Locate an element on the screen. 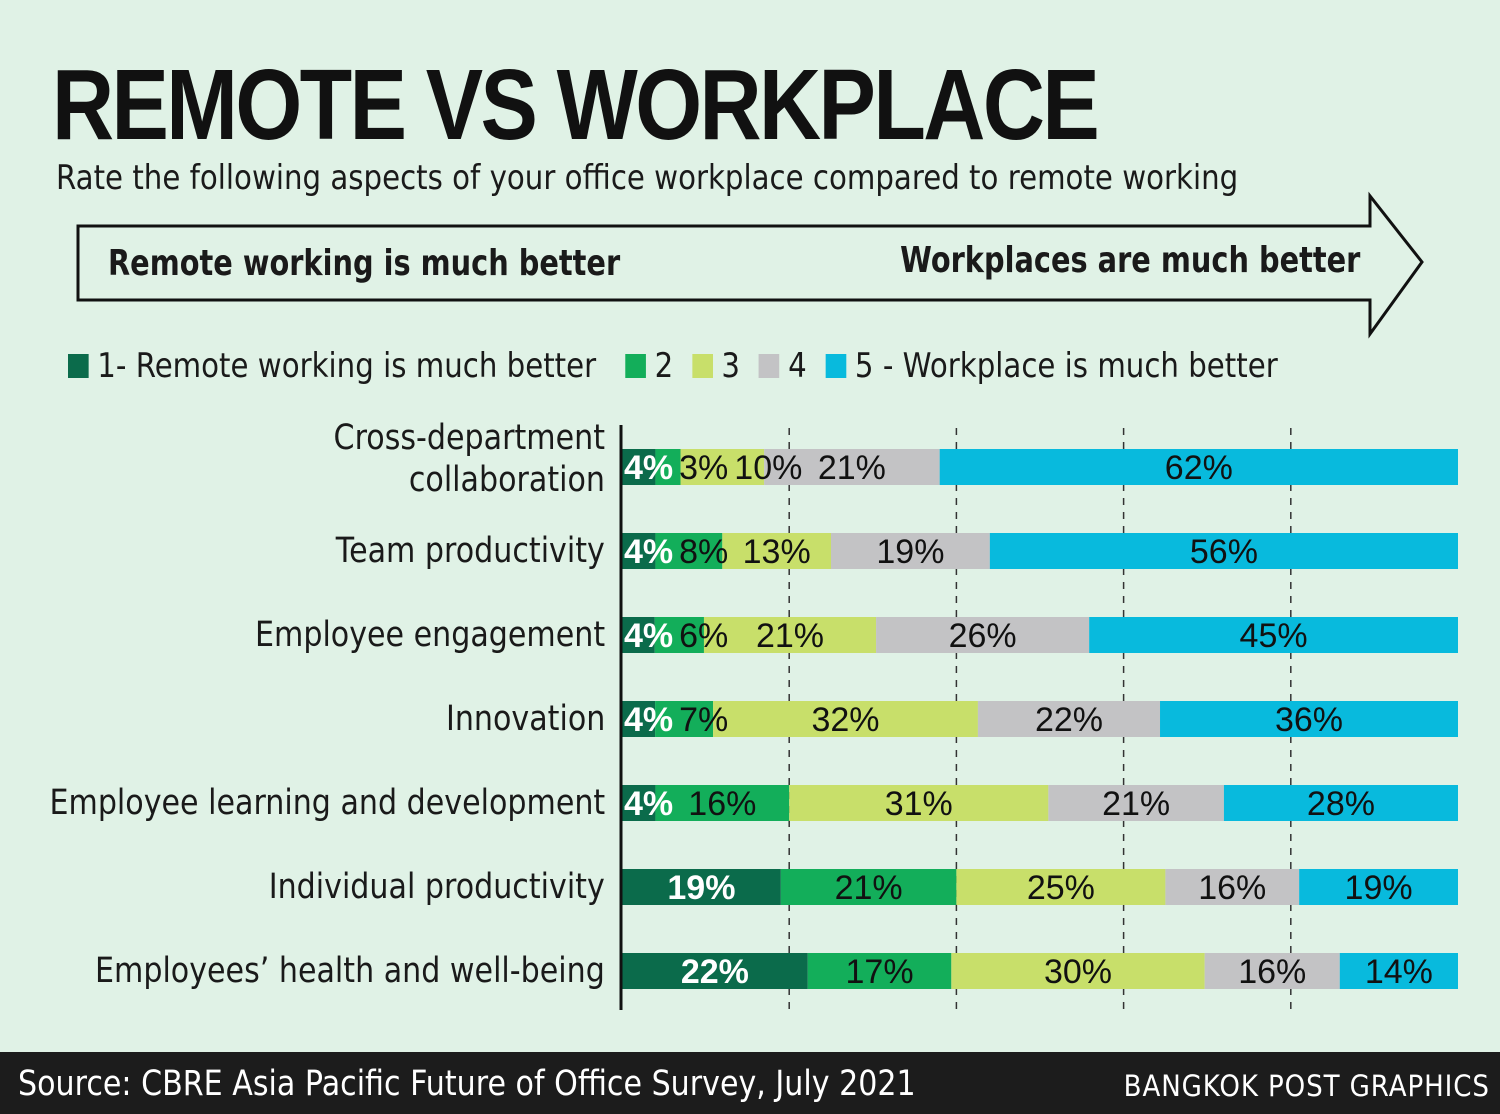  data-label: 8% is located at coordinates (703, 552).